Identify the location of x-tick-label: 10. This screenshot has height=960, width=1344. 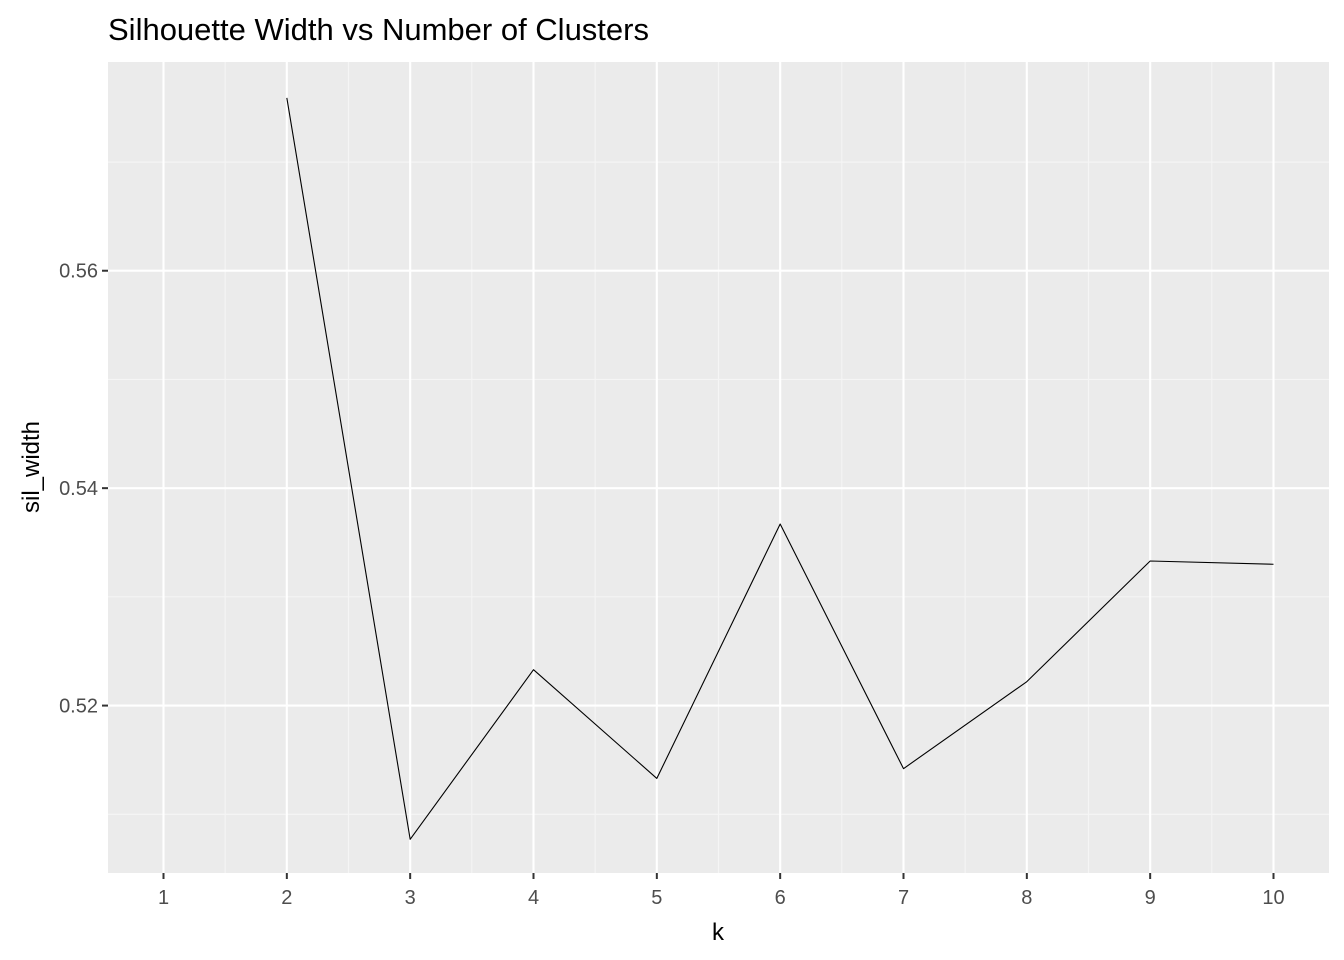
(1273, 898).